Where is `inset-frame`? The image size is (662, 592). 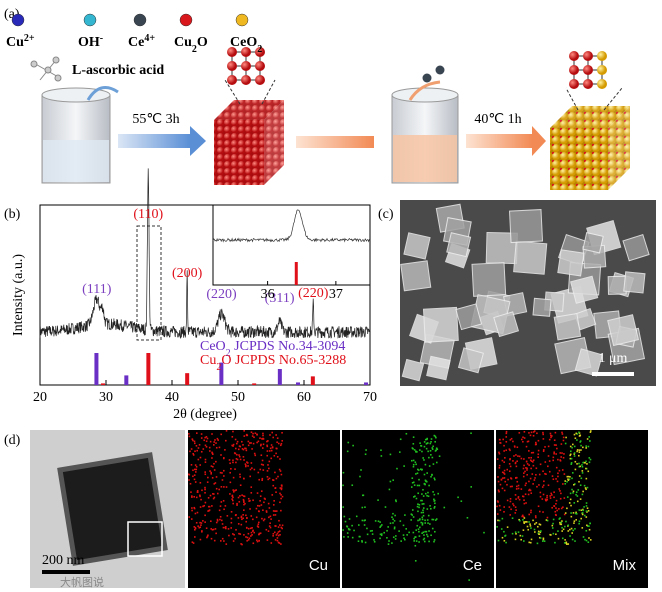
inset-frame is located at coordinates (291, 245).